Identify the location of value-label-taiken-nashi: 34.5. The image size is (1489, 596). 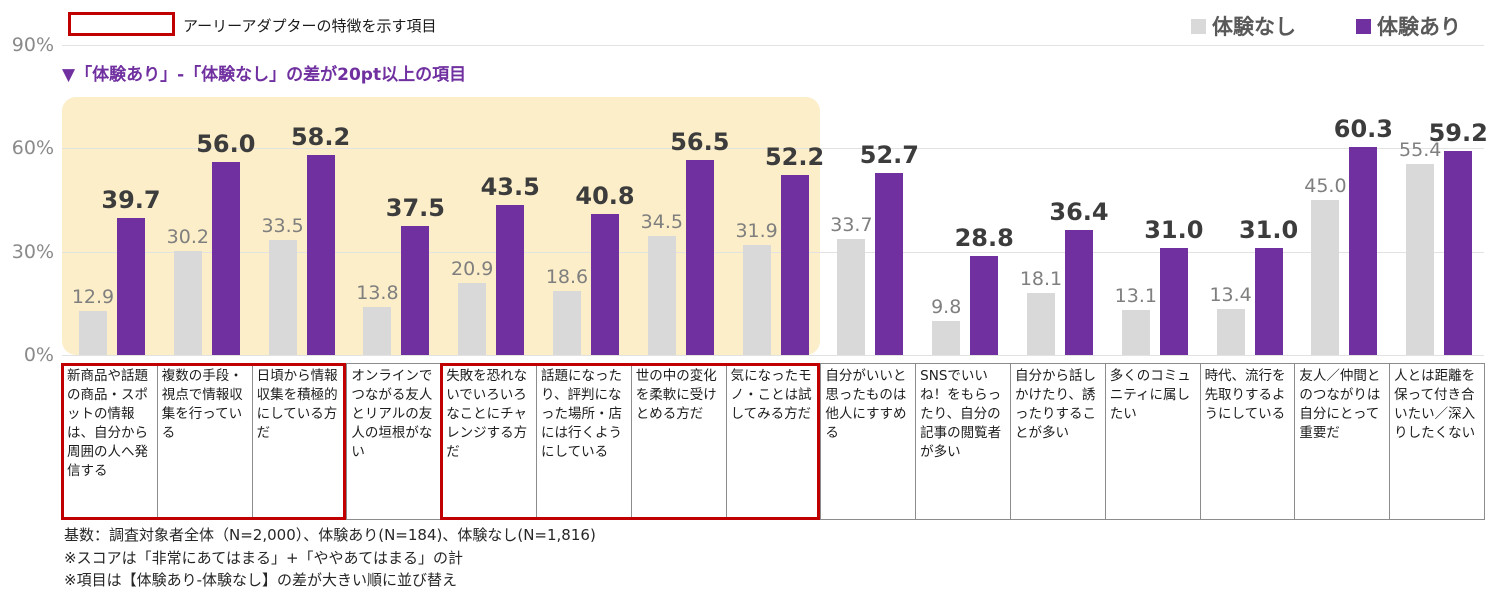
(661, 222).